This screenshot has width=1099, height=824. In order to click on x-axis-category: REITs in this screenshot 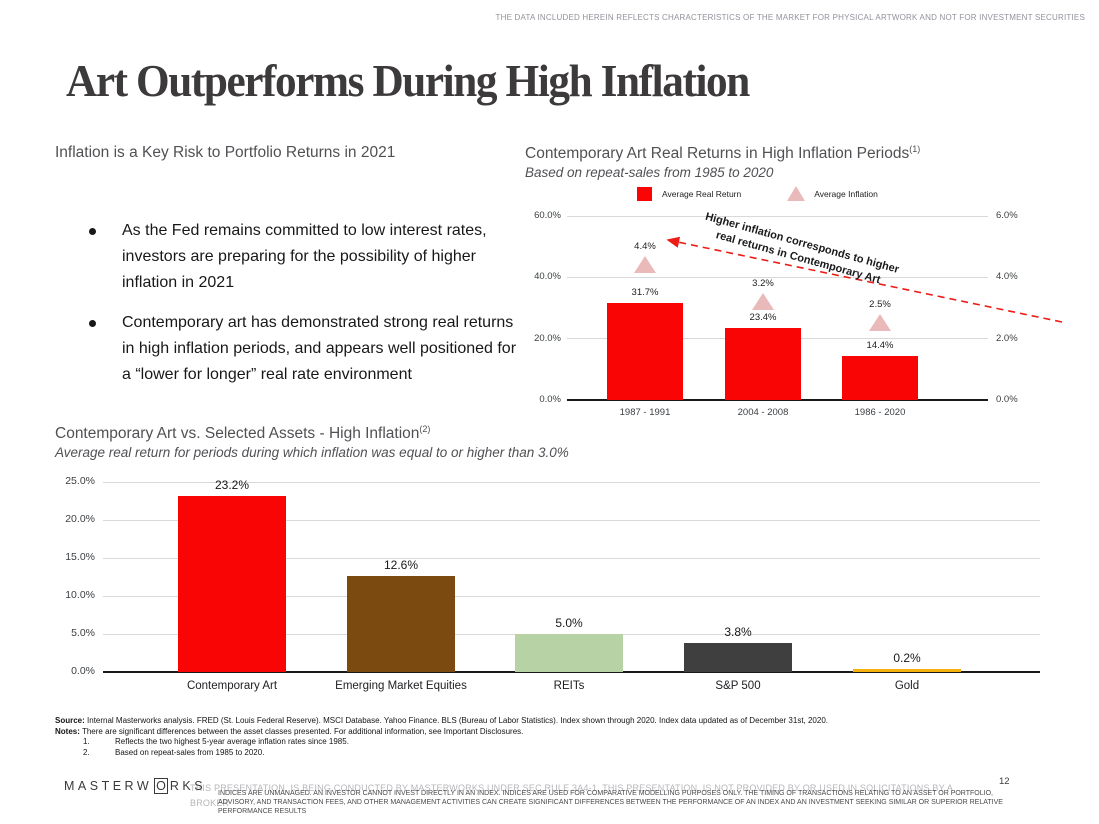, I will do `click(569, 686)`.